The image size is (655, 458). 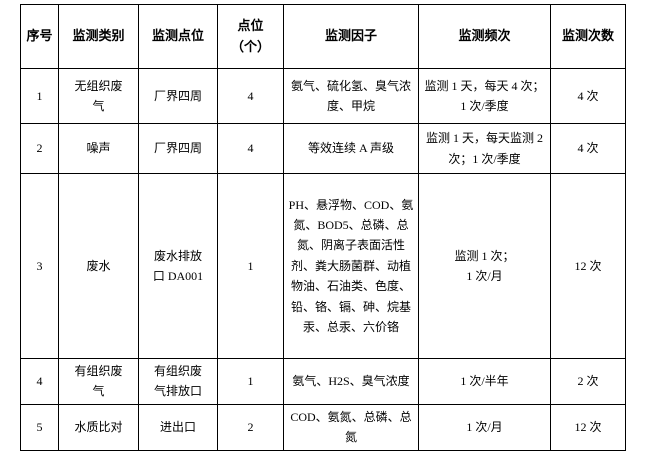 What do you see at coordinates (98, 427) in the screenshot?
I see `cell-category: 水质比对` at bounding box center [98, 427].